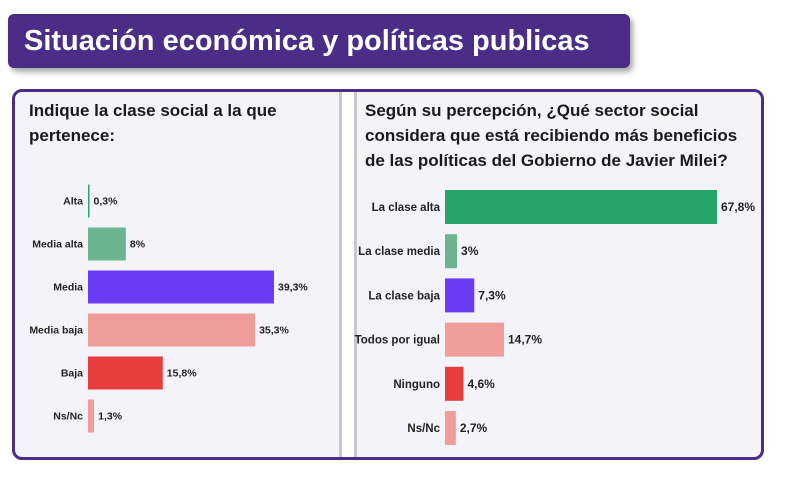 This screenshot has width=787, height=481. I want to click on social-class-category-label: Ns/Nc, so click(68, 417).